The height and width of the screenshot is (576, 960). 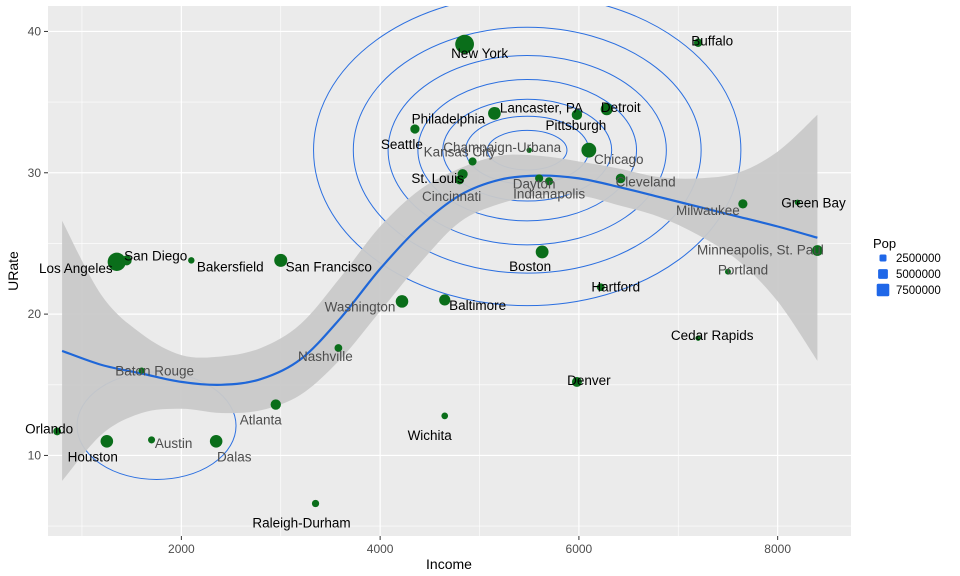 What do you see at coordinates (541, 108) in the screenshot?
I see `point-label: Lancaster, PA` at bounding box center [541, 108].